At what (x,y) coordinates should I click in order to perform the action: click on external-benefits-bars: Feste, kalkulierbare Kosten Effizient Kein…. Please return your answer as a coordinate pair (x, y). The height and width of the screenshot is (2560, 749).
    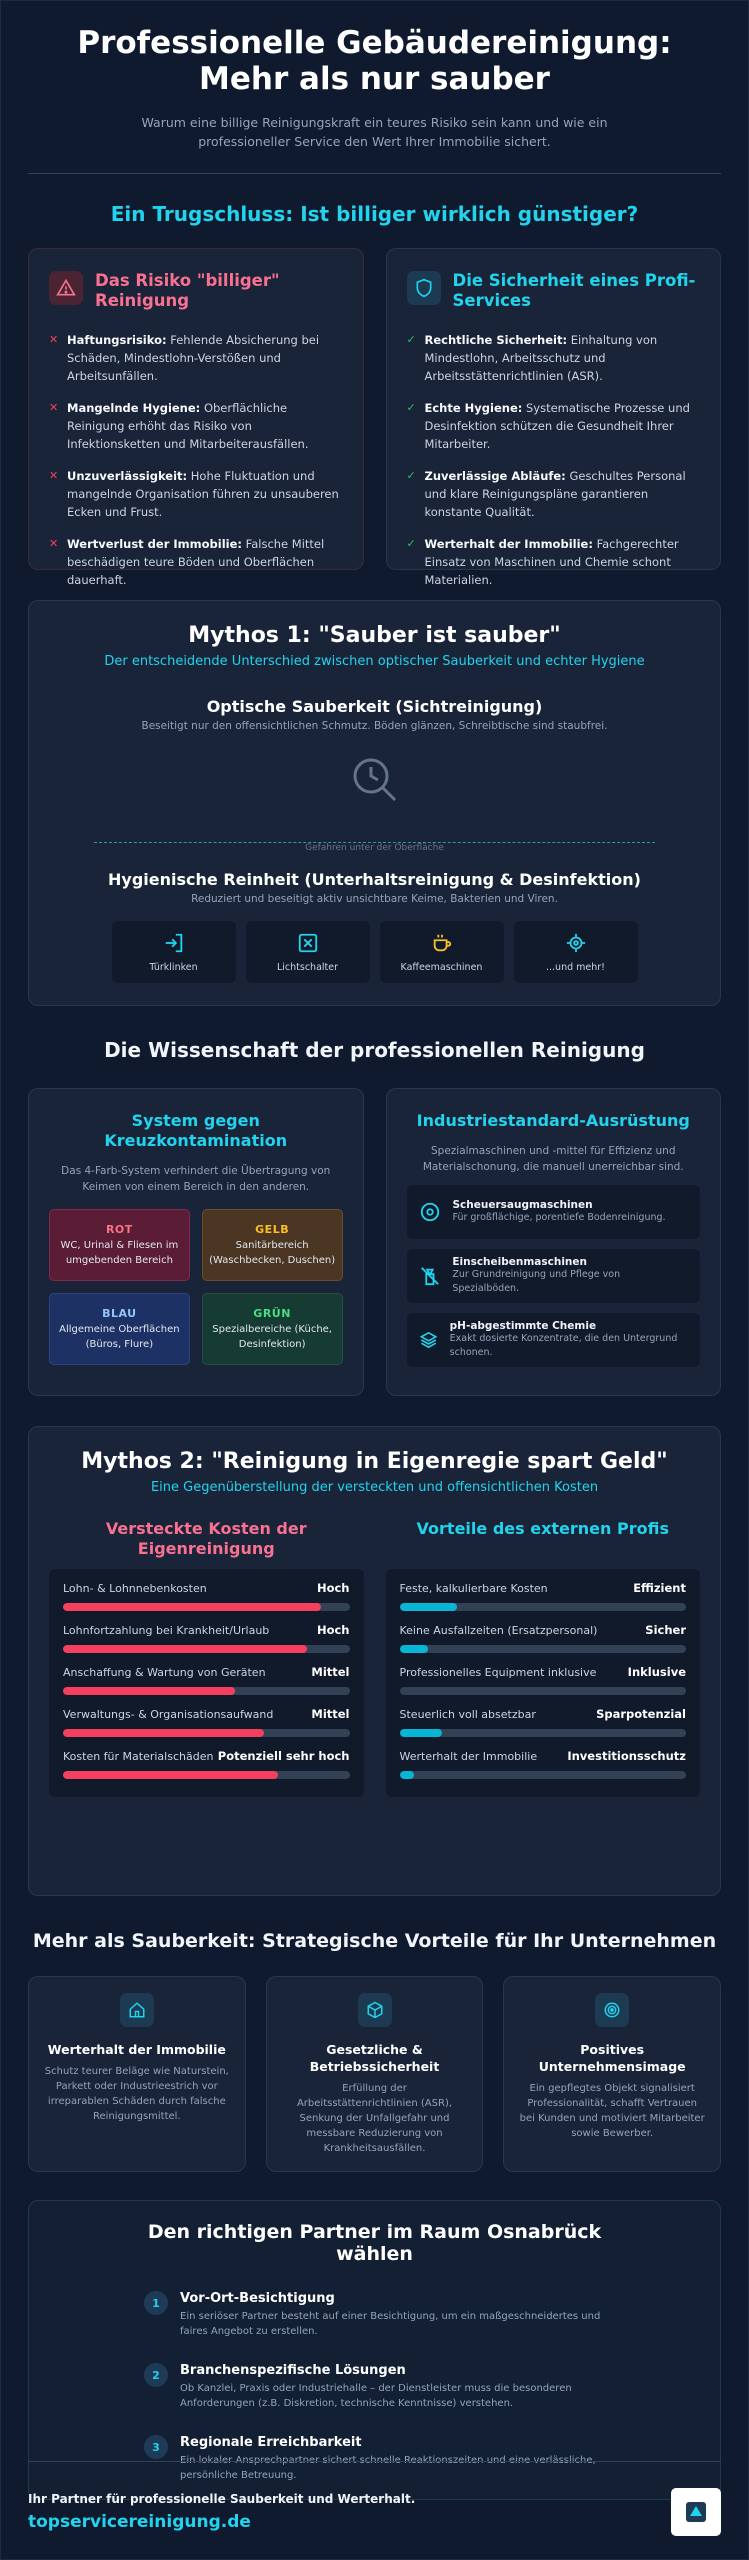
    Looking at the image, I should click on (542, 1683).